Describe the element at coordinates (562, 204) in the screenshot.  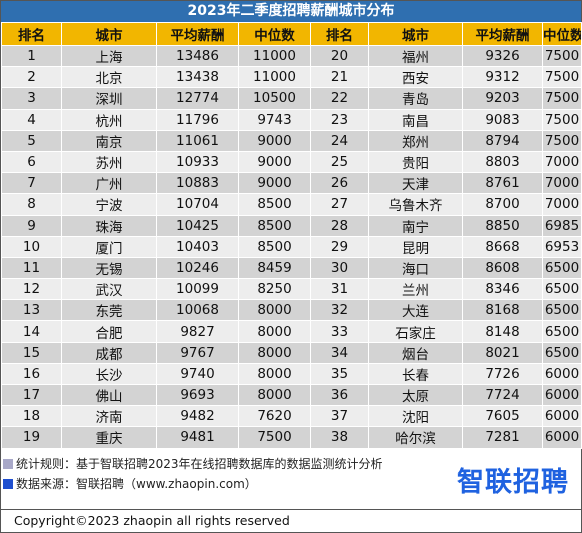
I see `median-cell: 7000` at that location.